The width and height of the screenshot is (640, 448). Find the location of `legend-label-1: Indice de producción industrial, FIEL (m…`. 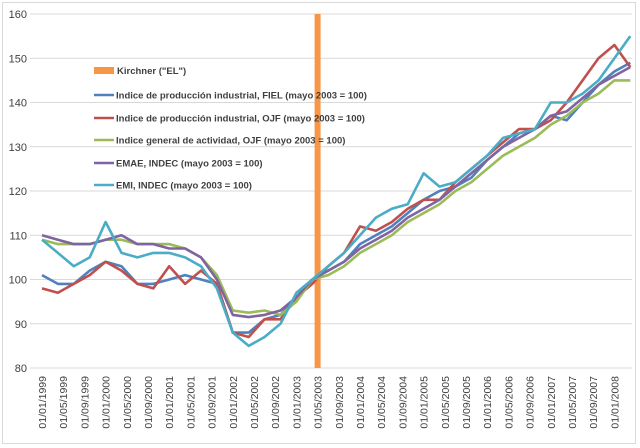

legend-label-1: Indice de producción industrial, FIEL (m… is located at coordinates (241, 96).